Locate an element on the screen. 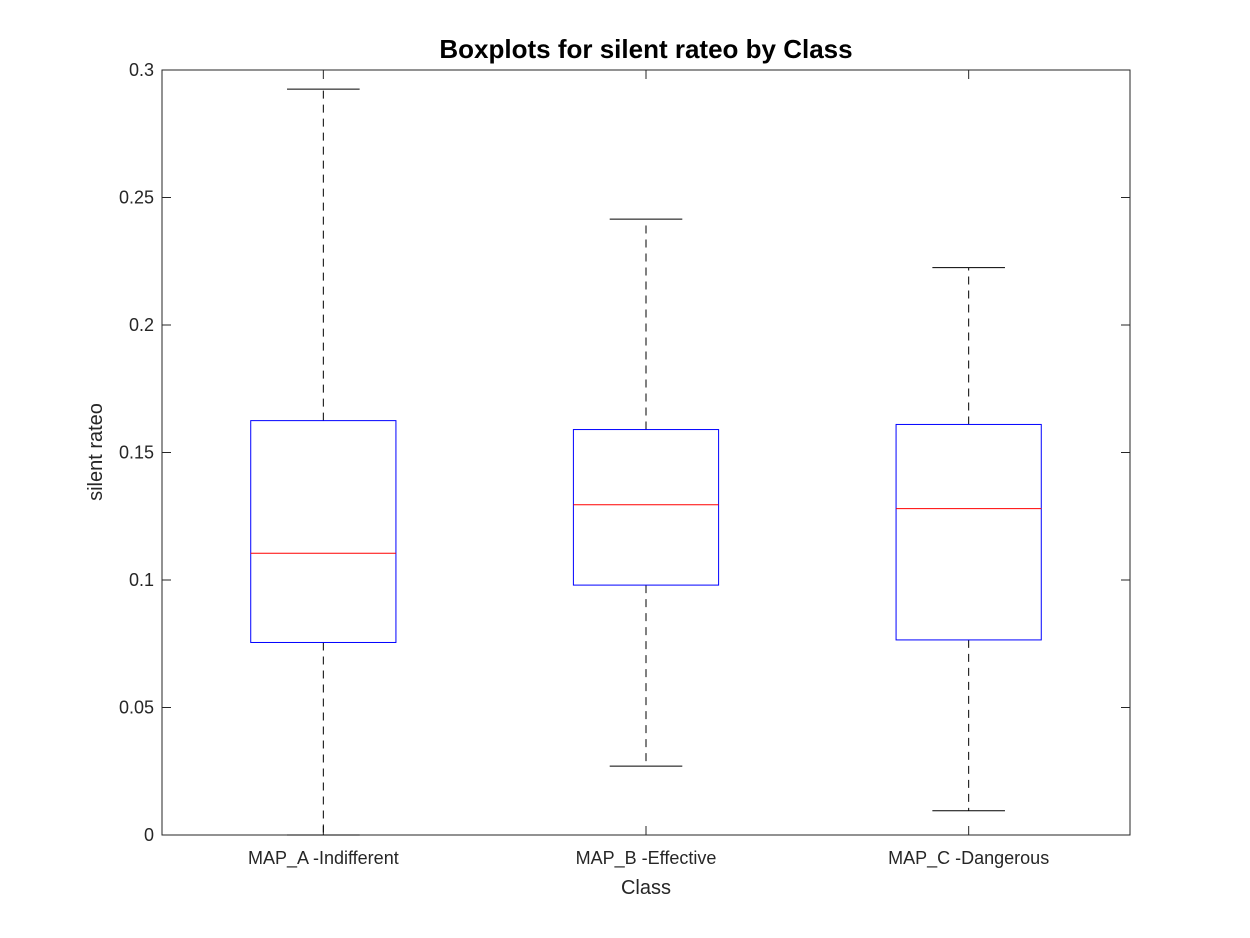 This screenshot has height=938, width=1250. y-tick-label: 0.05 is located at coordinates (136, 708).